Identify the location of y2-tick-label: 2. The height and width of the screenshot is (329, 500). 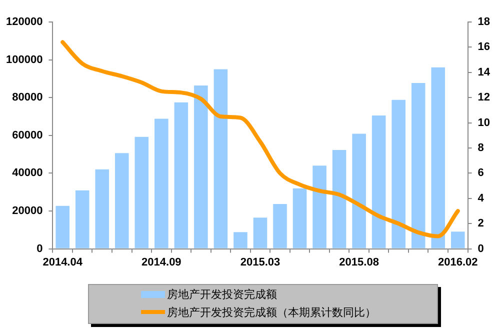
(481, 224).